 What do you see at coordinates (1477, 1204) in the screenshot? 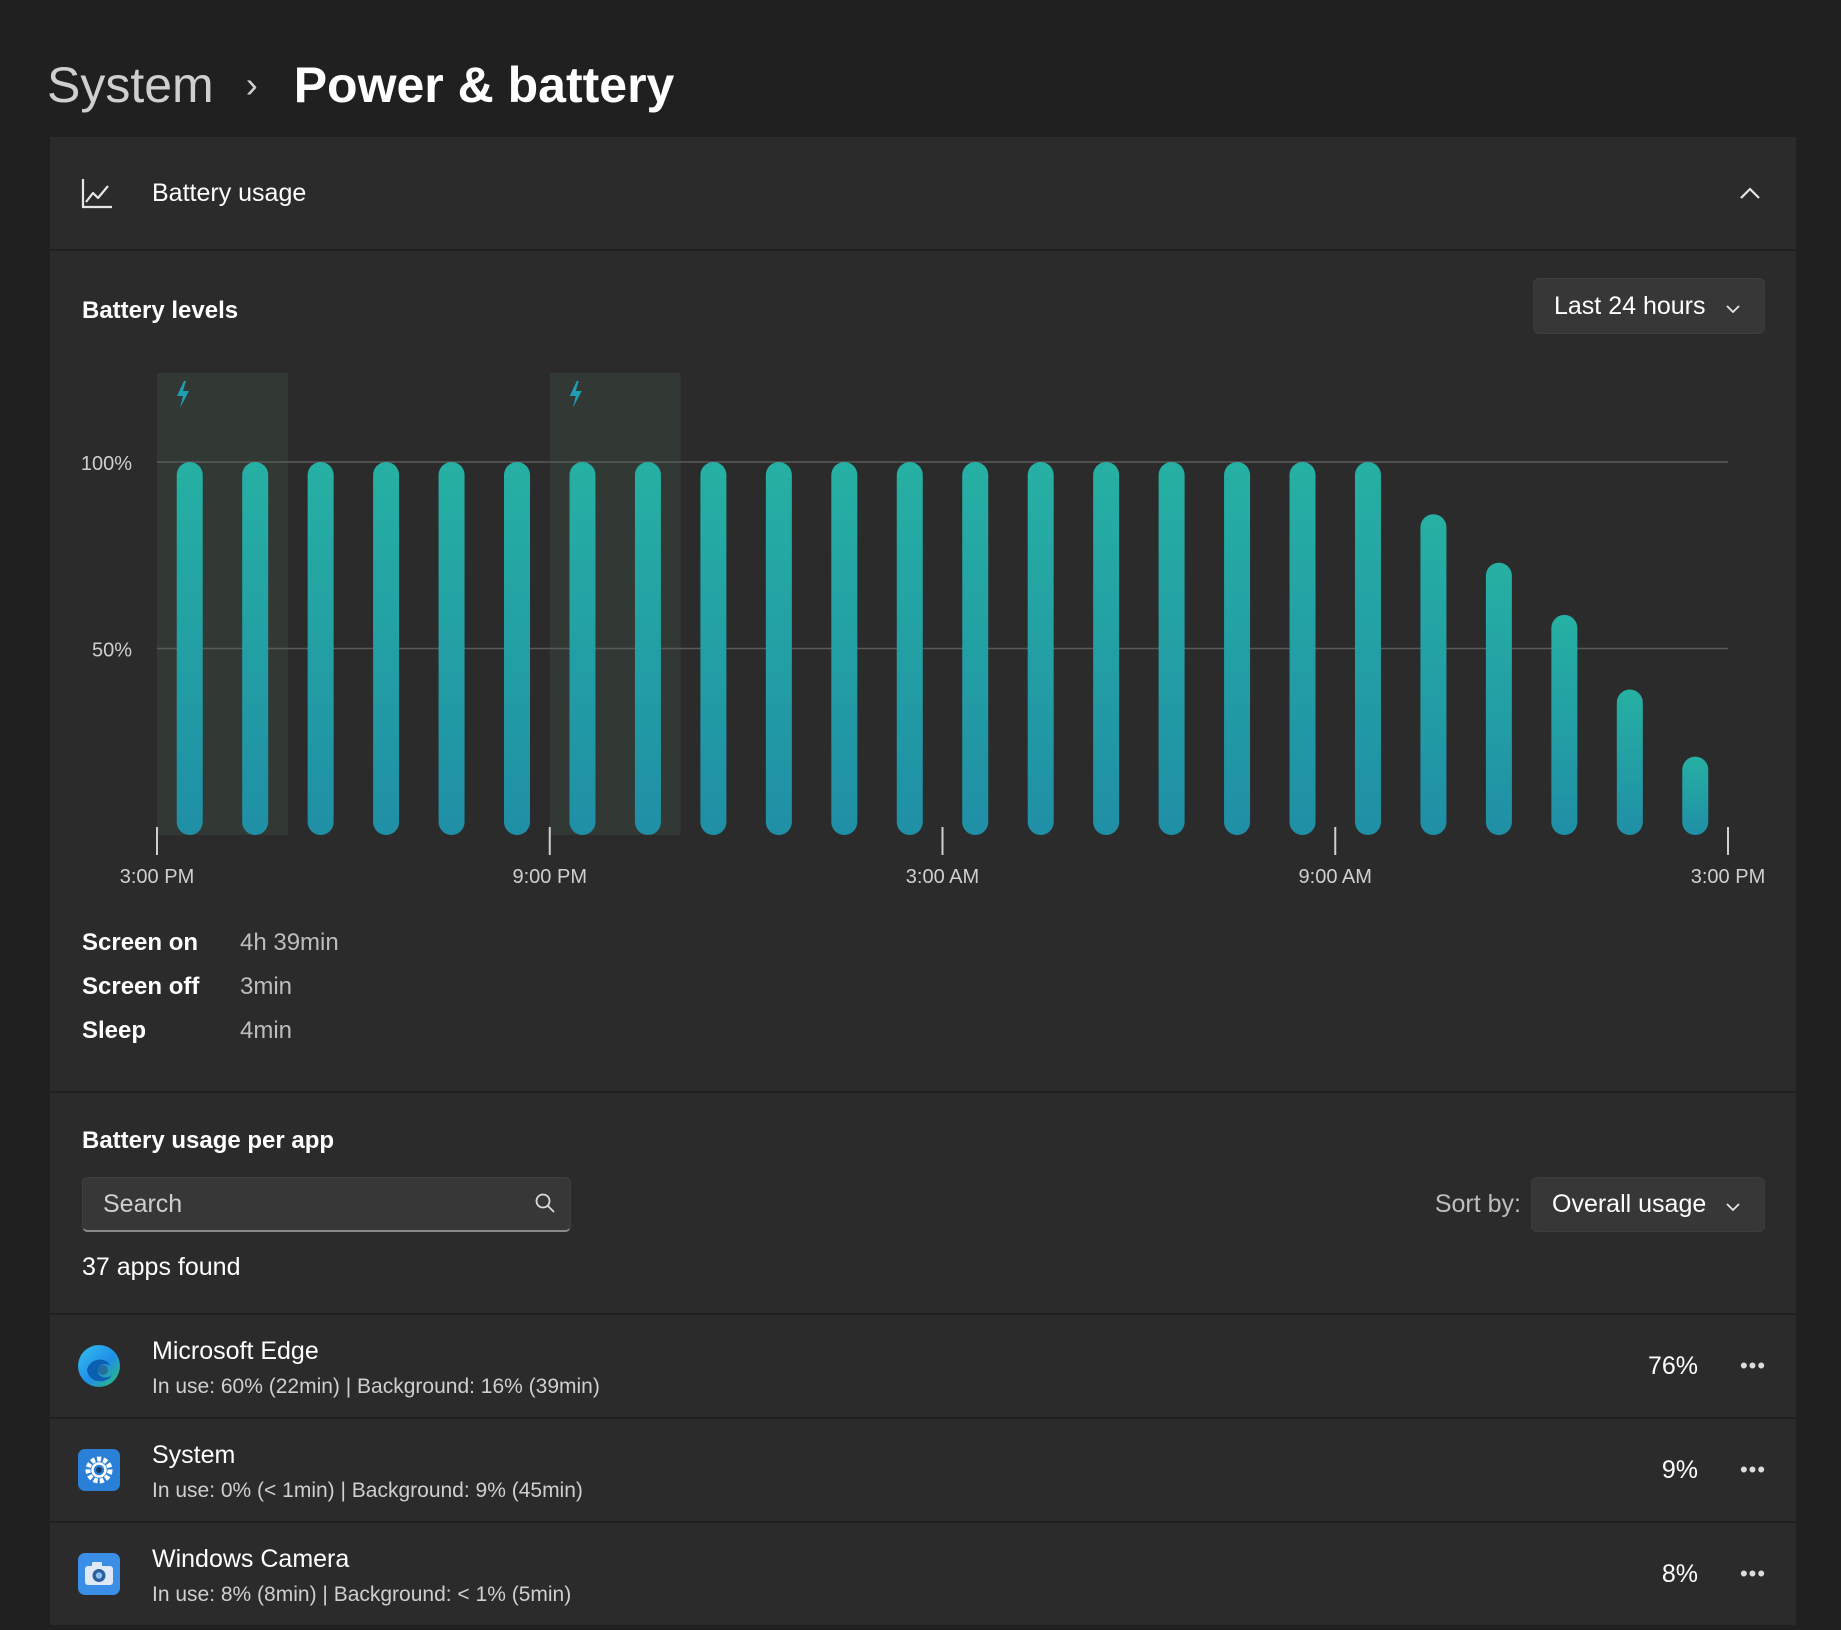
I see `sort-by-label: Sort by:` at bounding box center [1477, 1204].